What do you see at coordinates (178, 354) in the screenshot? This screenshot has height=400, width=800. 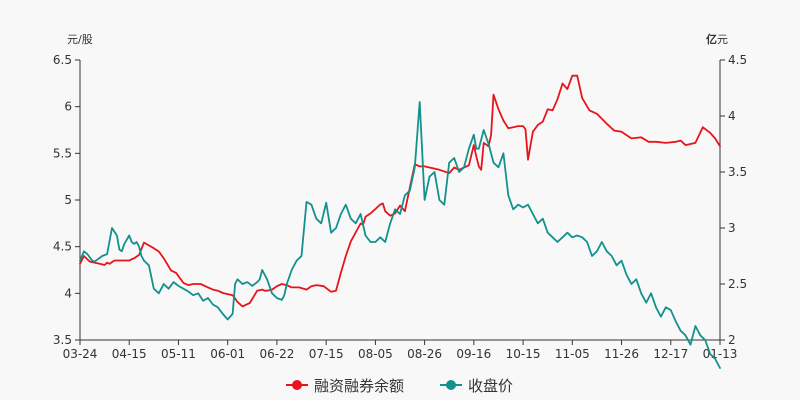 I see `x-tick-label: 05-11` at bounding box center [178, 354].